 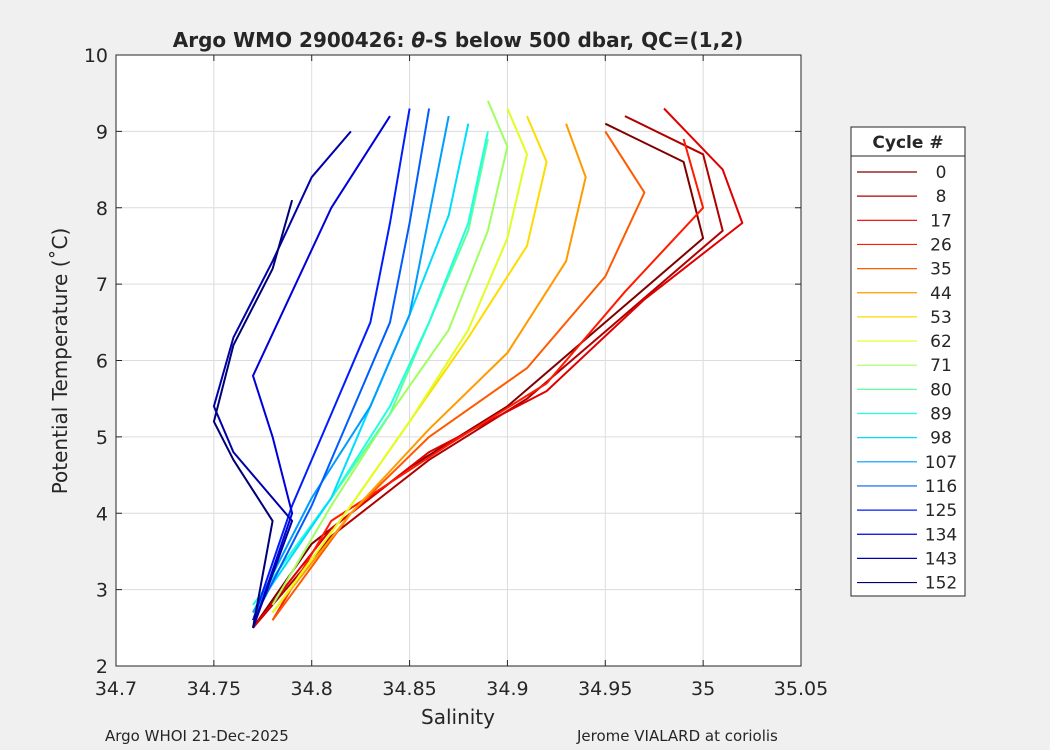 I want to click on legend-label: 71, so click(x=941, y=366).